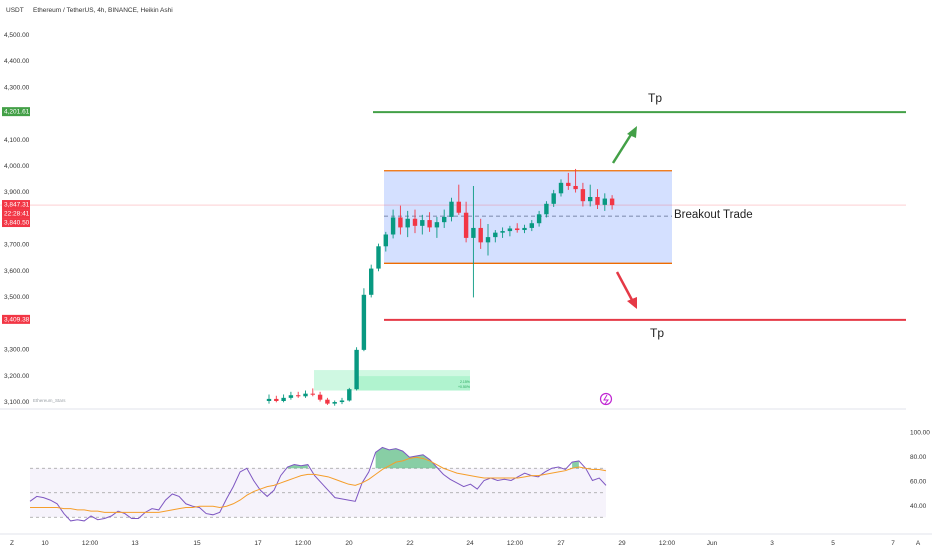 The height and width of the screenshot is (550, 932). Describe the element at coordinates (12, 543) in the screenshot. I see `x-tick-label: Z` at that location.